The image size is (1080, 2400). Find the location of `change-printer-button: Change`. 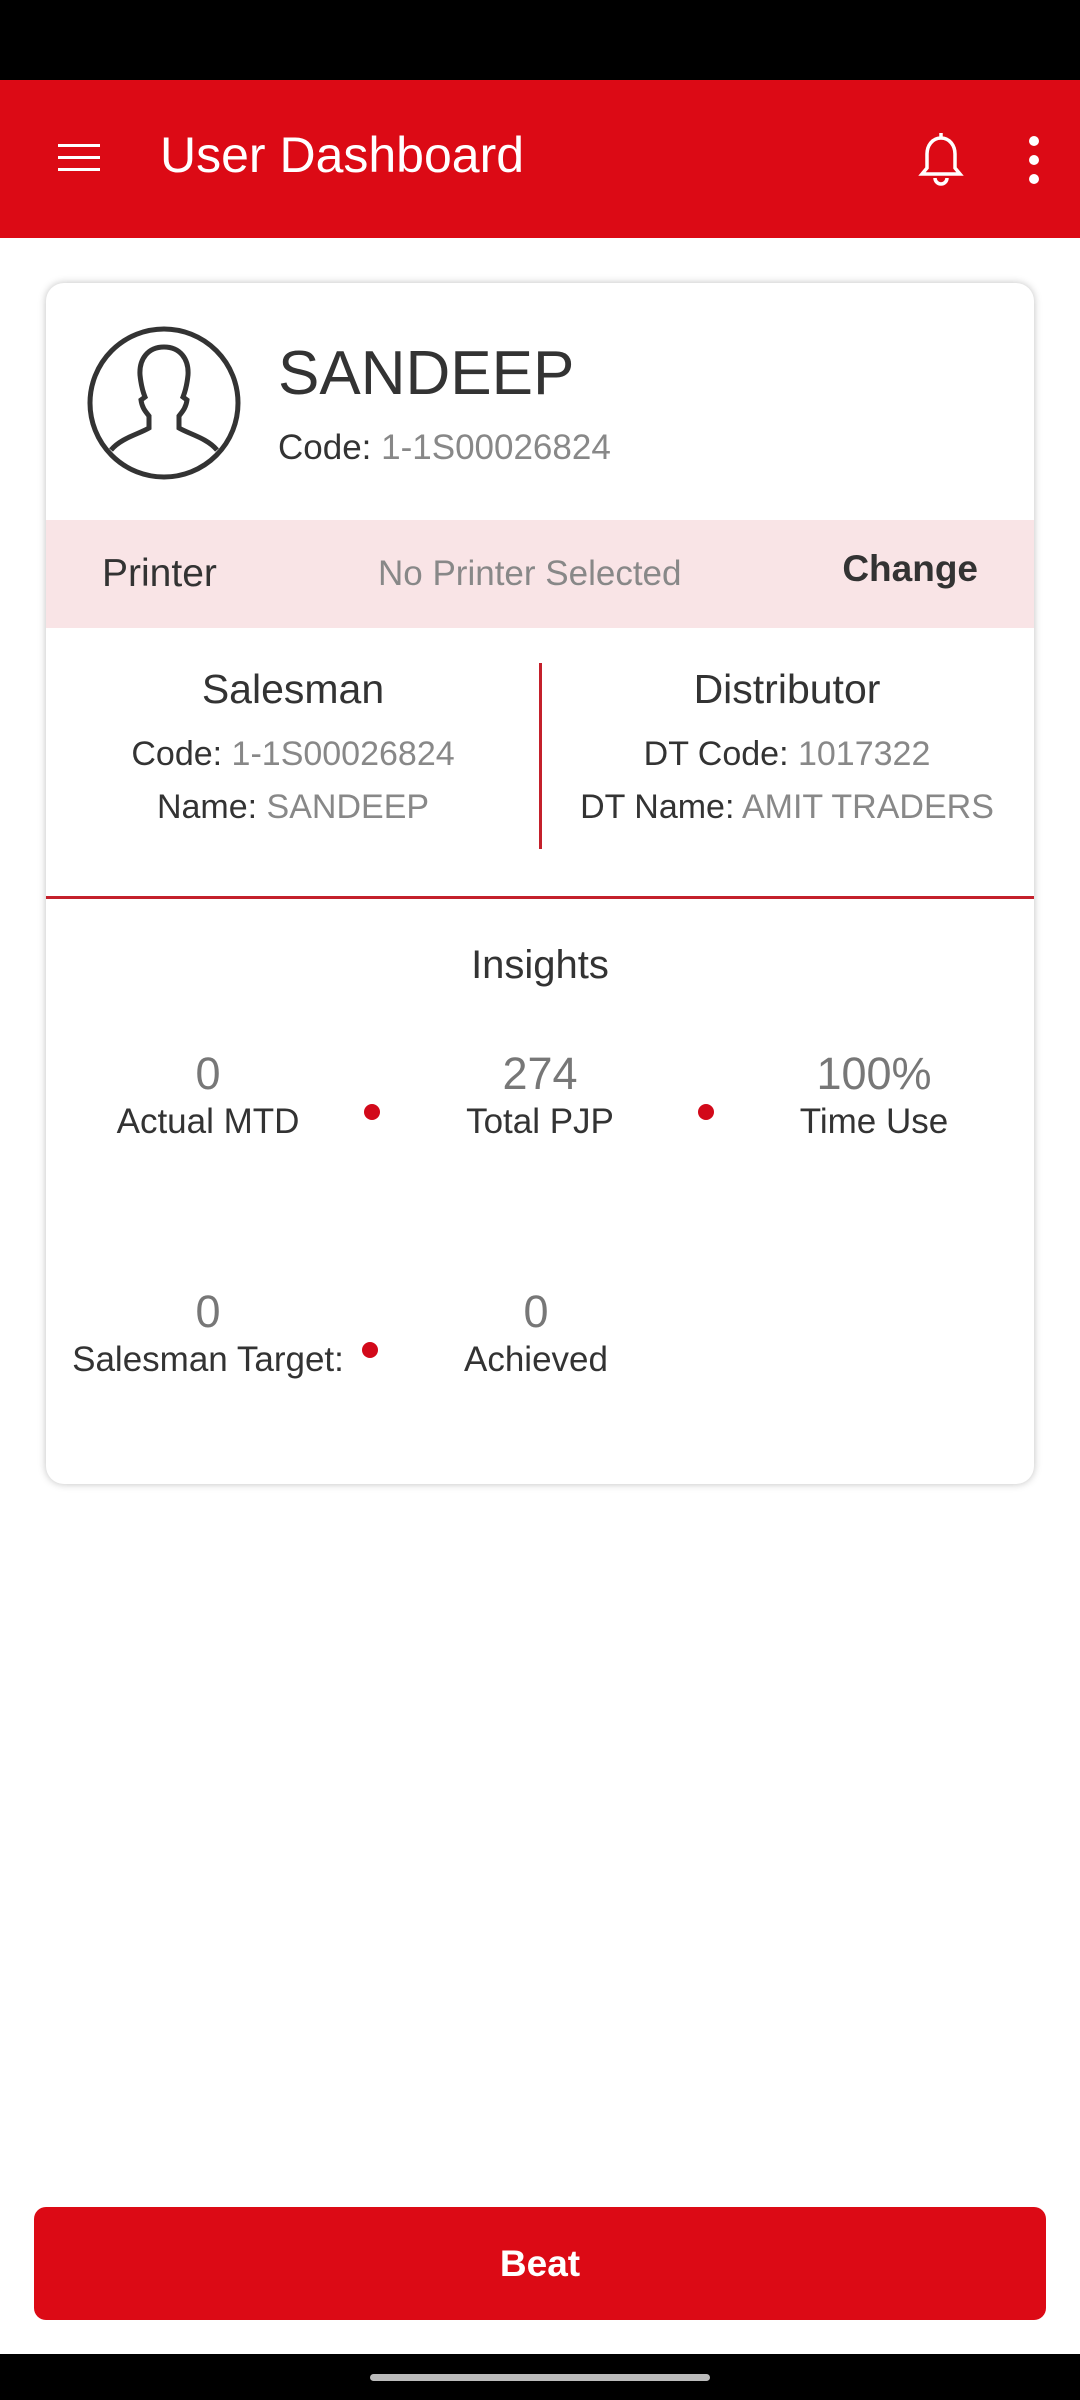

change-printer-button: Change is located at coordinates (910, 568).